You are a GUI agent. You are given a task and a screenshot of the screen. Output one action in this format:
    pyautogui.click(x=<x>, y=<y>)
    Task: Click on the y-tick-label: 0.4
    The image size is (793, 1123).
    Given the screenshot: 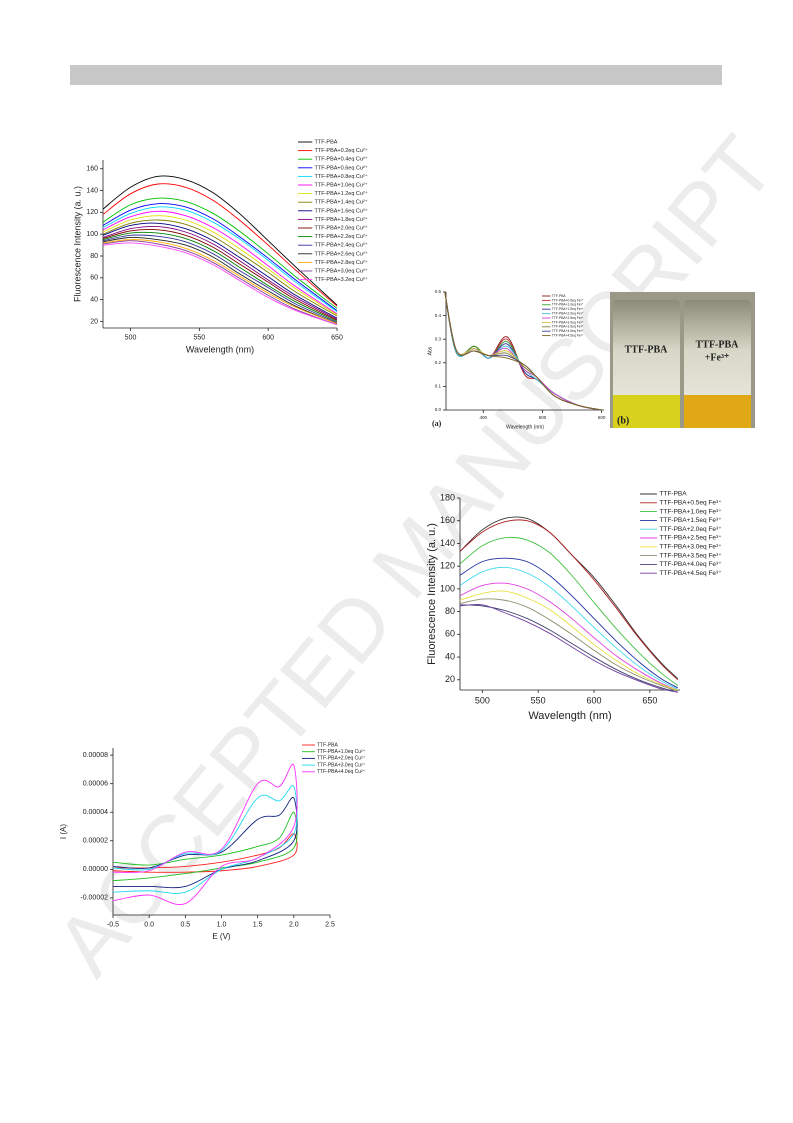 What is the action you would take?
    pyautogui.click(x=438, y=315)
    